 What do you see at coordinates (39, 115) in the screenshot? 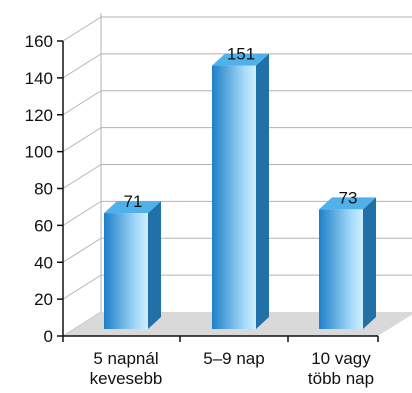
I see `y-tick-label: 120` at bounding box center [39, 115].